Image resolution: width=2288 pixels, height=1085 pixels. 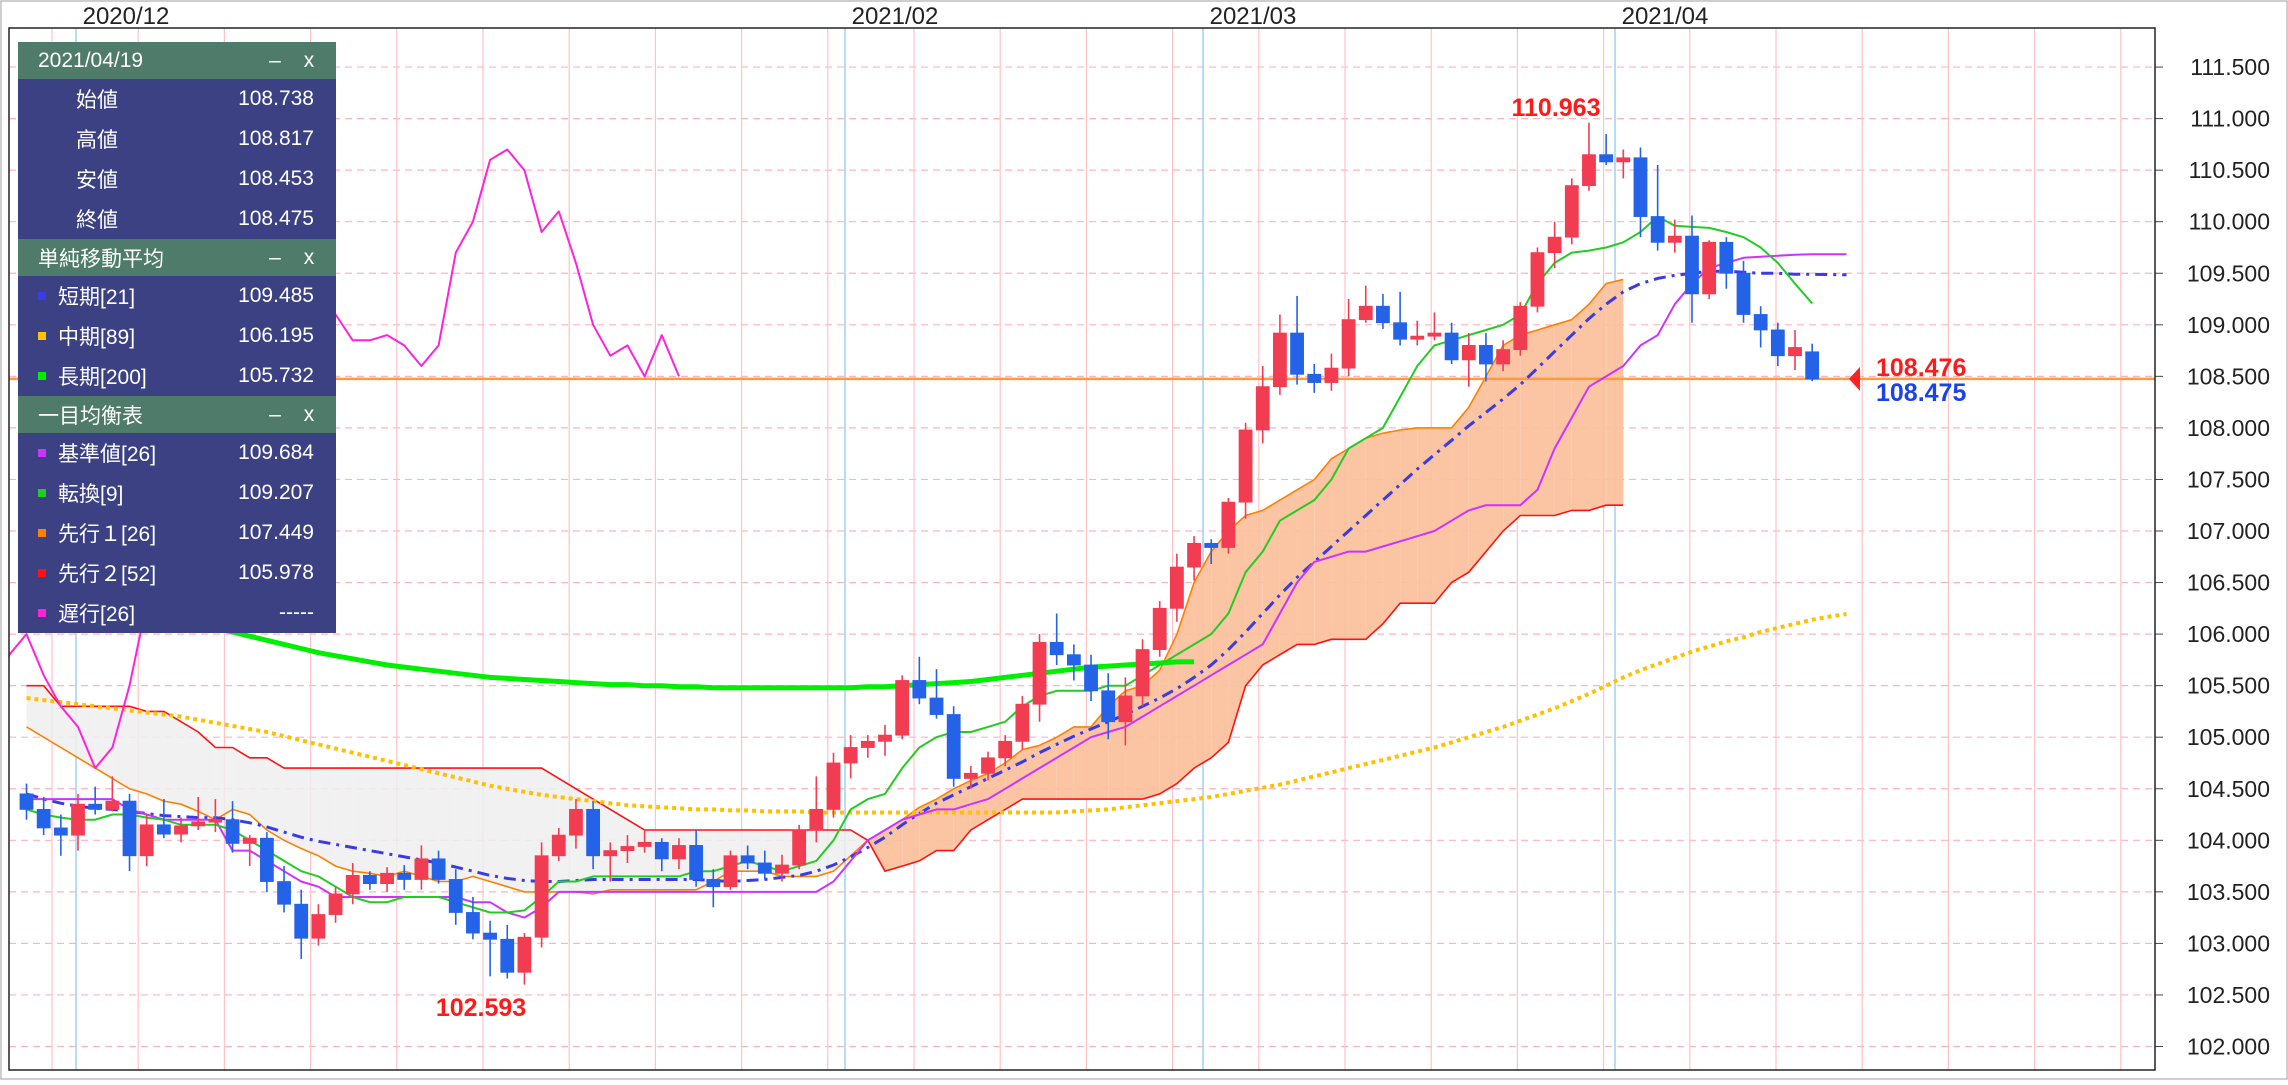 What do you see at coordinates (2228, 686) in the screenshot?
I see `y-tick-label: 105.500` at bounding box center [2228, 686].